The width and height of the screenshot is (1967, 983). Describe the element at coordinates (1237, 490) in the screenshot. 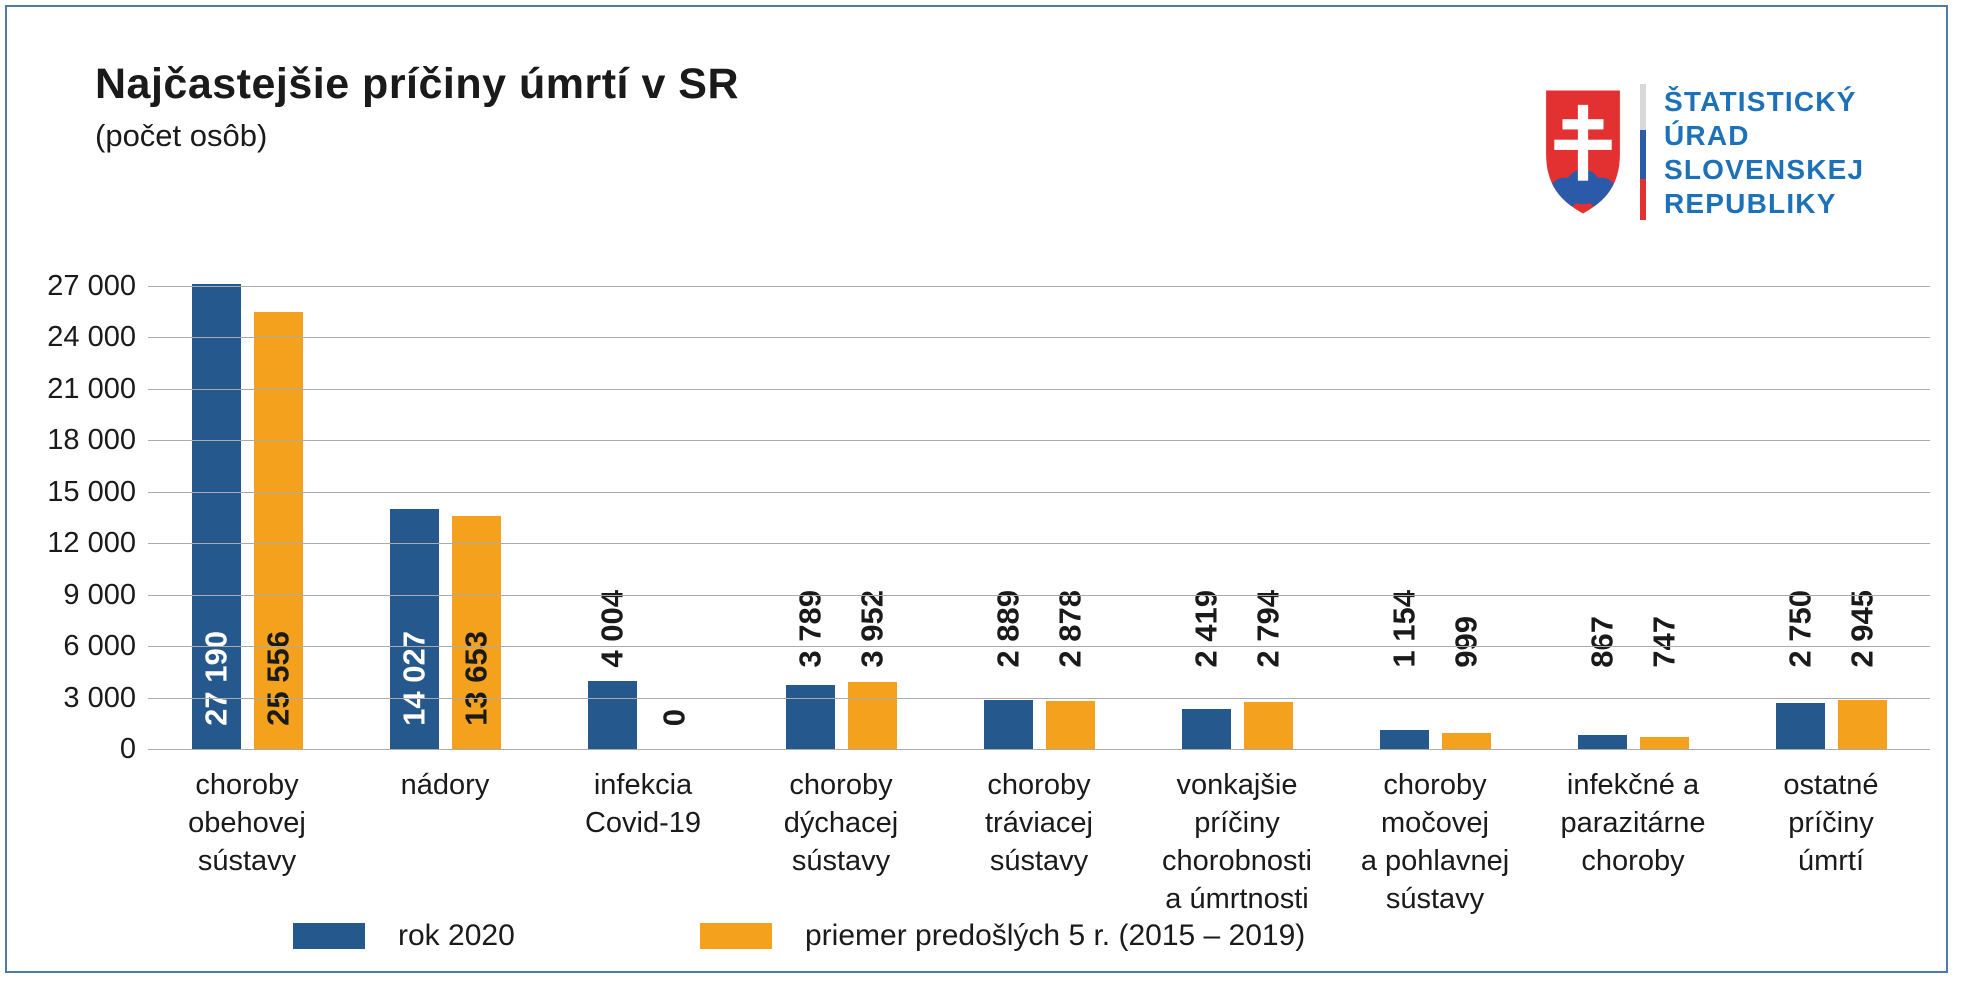

I see `bar-group: 2 419 2 794` at that location.